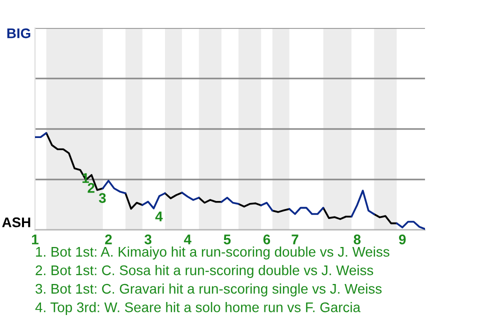 The height and width of the screenshot is (320, 480). I want to click on x-tick-label: 9, so click(402, 239).